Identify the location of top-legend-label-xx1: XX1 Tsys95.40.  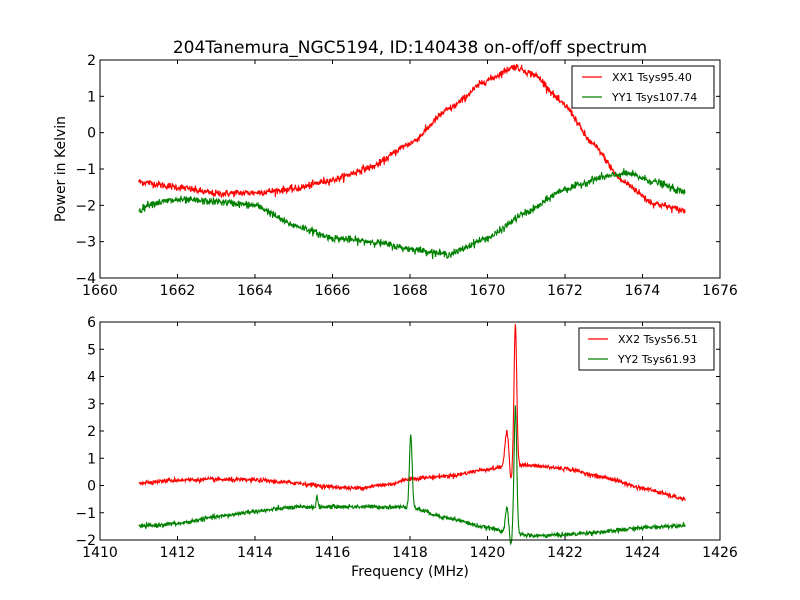
(652, 77).